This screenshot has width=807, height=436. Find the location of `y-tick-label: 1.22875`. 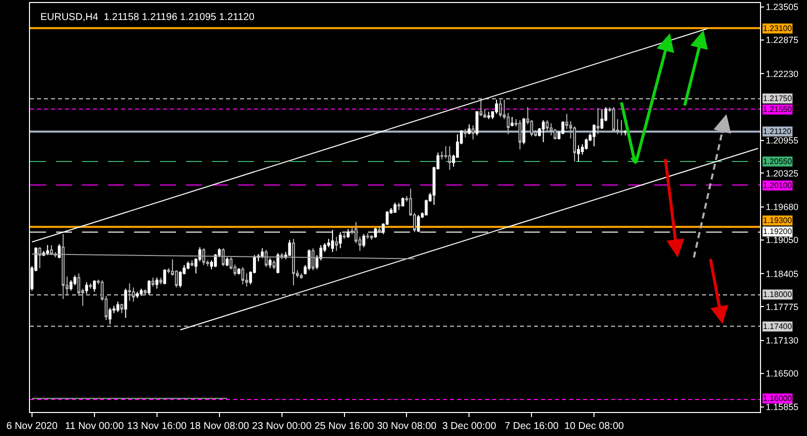

y-tick-label: 1.22875 is located at coordinates (782, 40).